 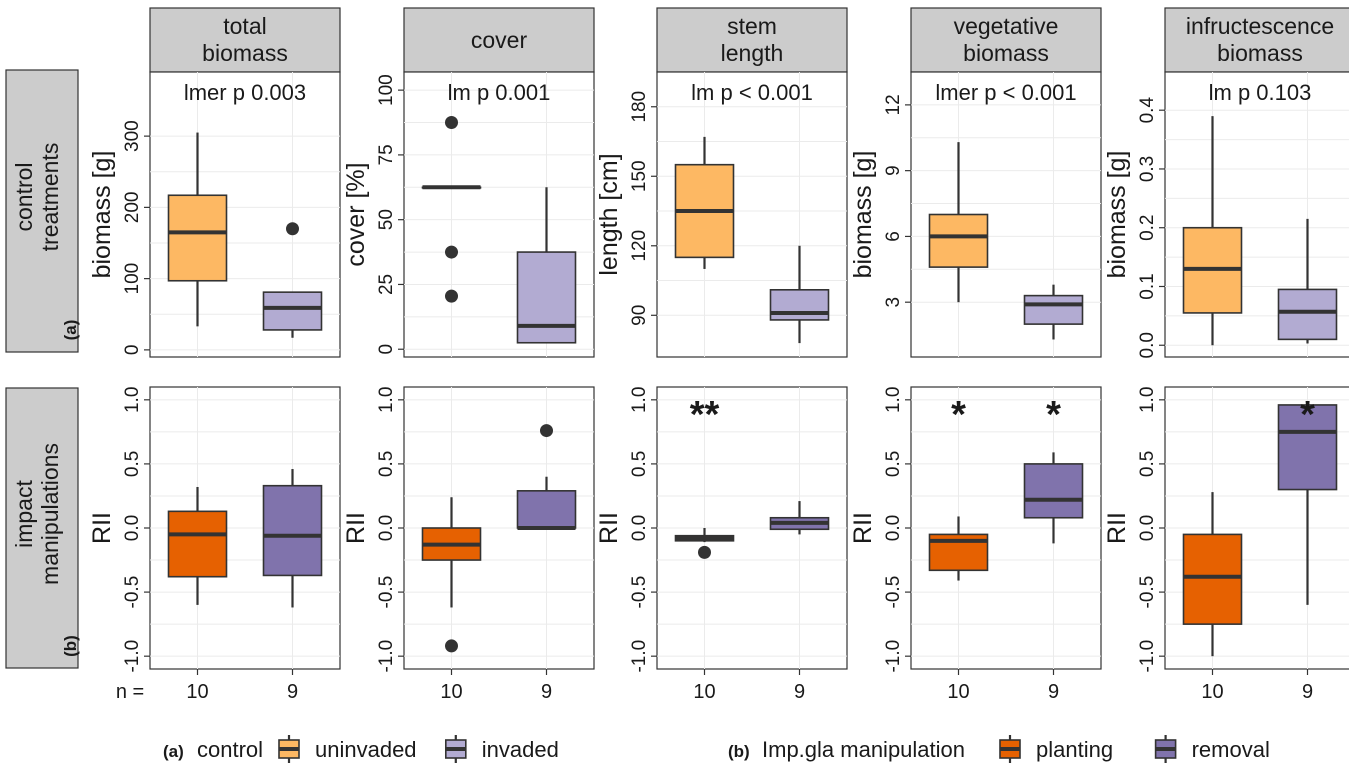 I want to click on y-tick-label: 0.3, so click(x=1147, y=169).